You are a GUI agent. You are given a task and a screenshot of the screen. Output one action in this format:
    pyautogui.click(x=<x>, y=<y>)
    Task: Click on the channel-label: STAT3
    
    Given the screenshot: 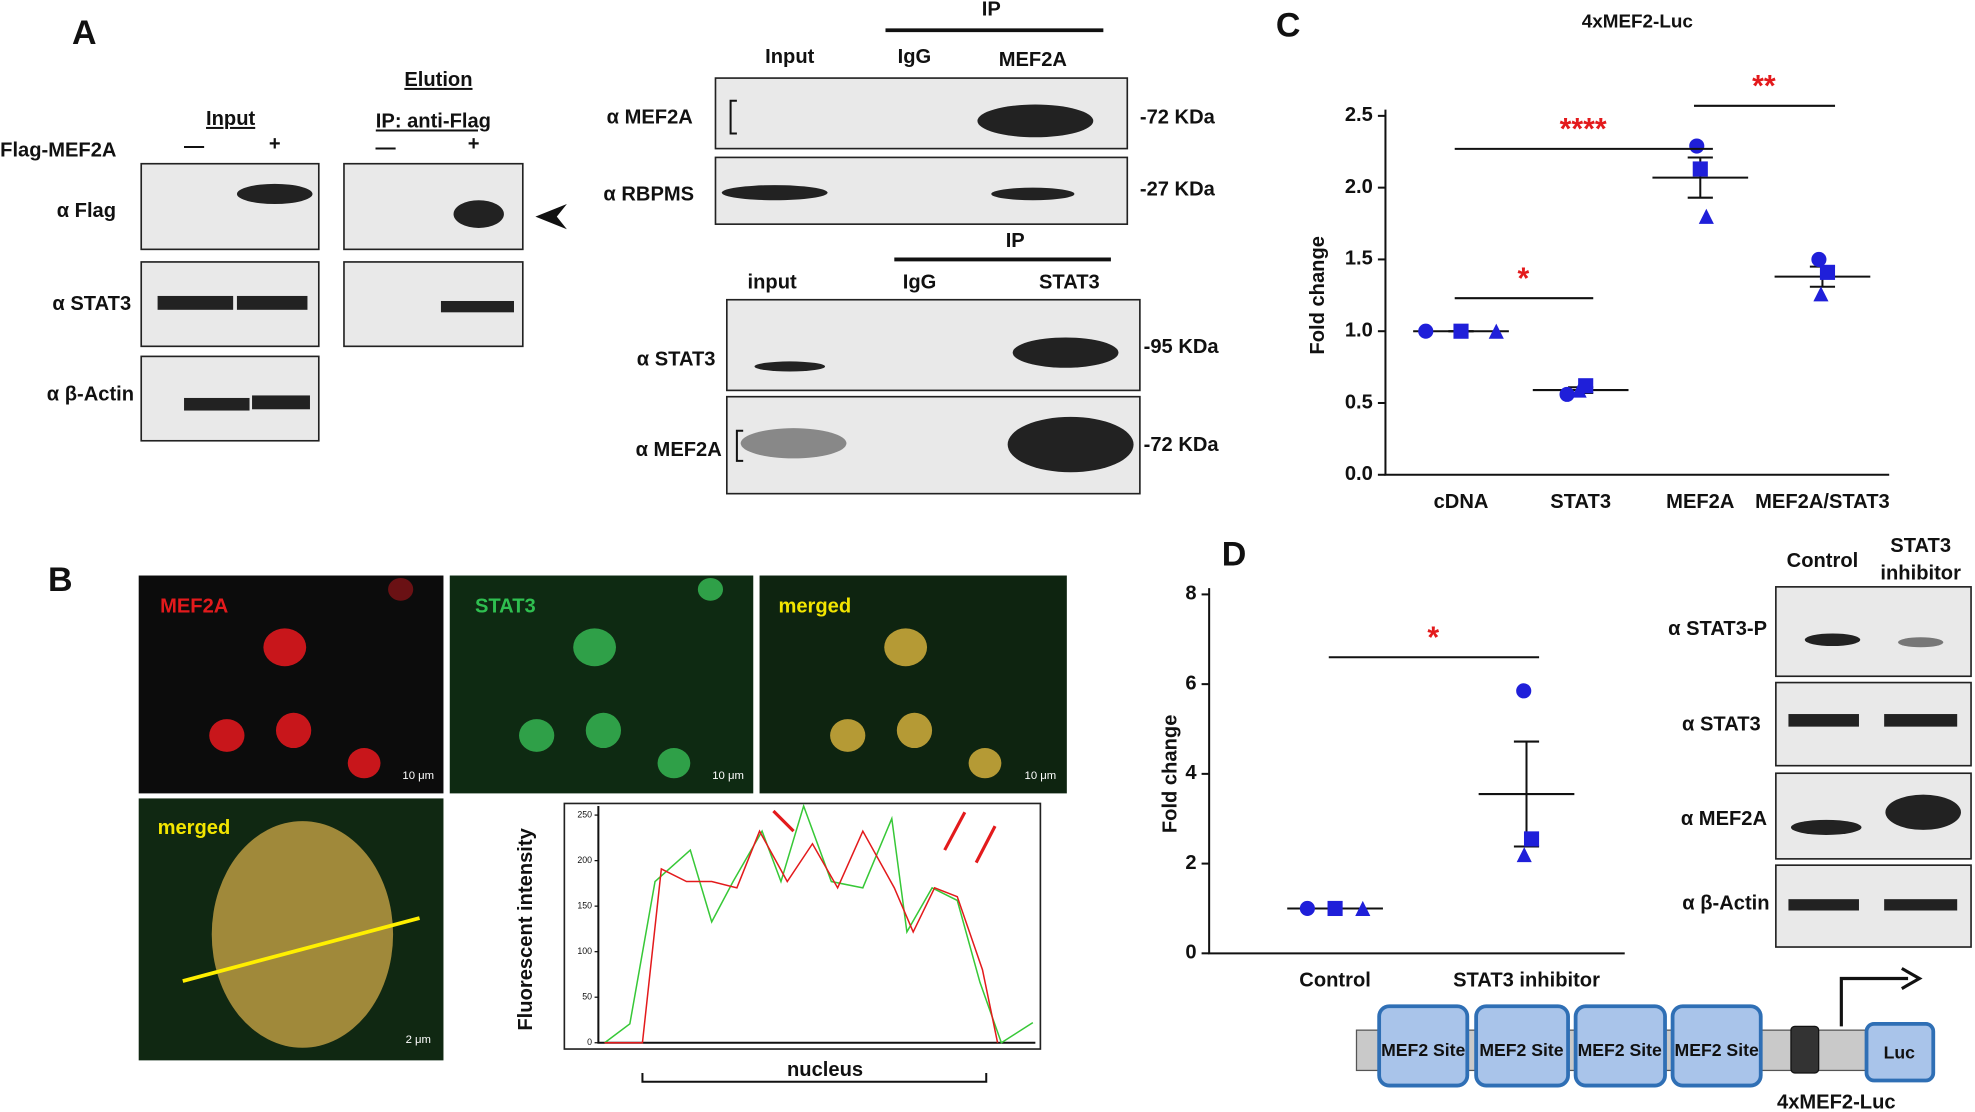 What is the action you would take?
    pyautogui.click(x=505, y=606)
    